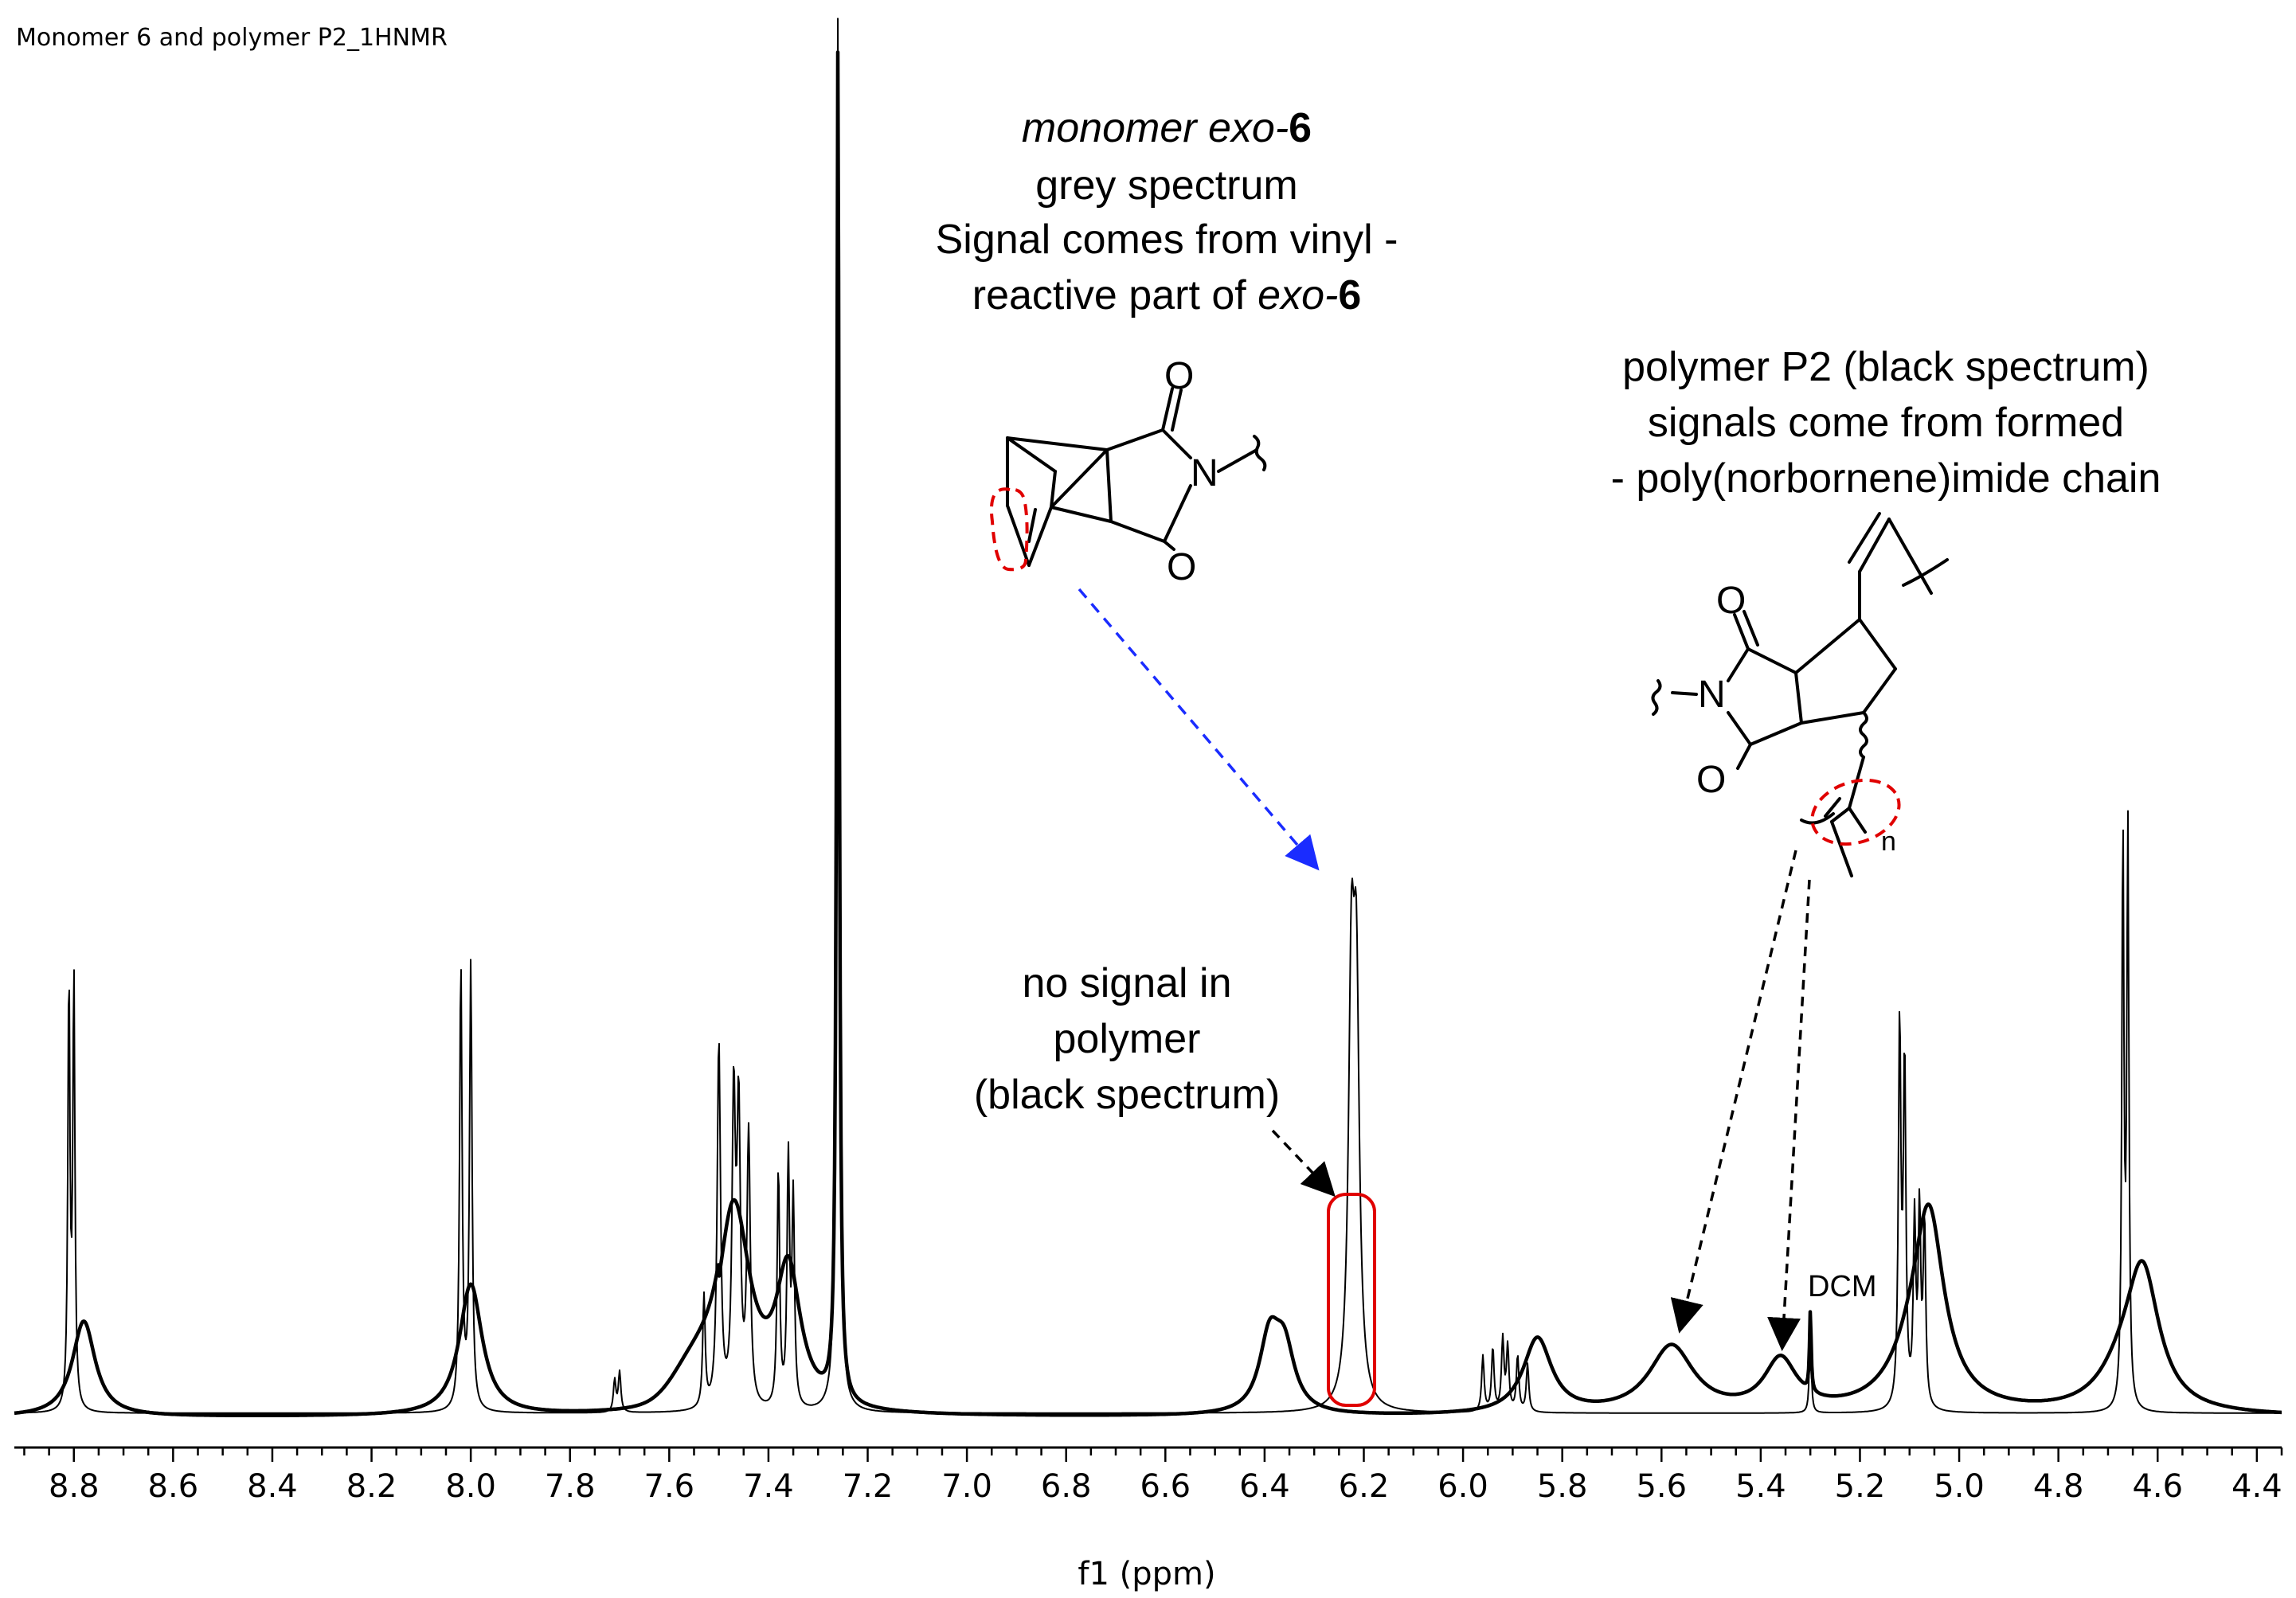 This screenshot has height=1598, width=2296. Describe the element at coordinates (272, 1486) in the screenshot. I see `x-tick-label: 8.4` at that location.